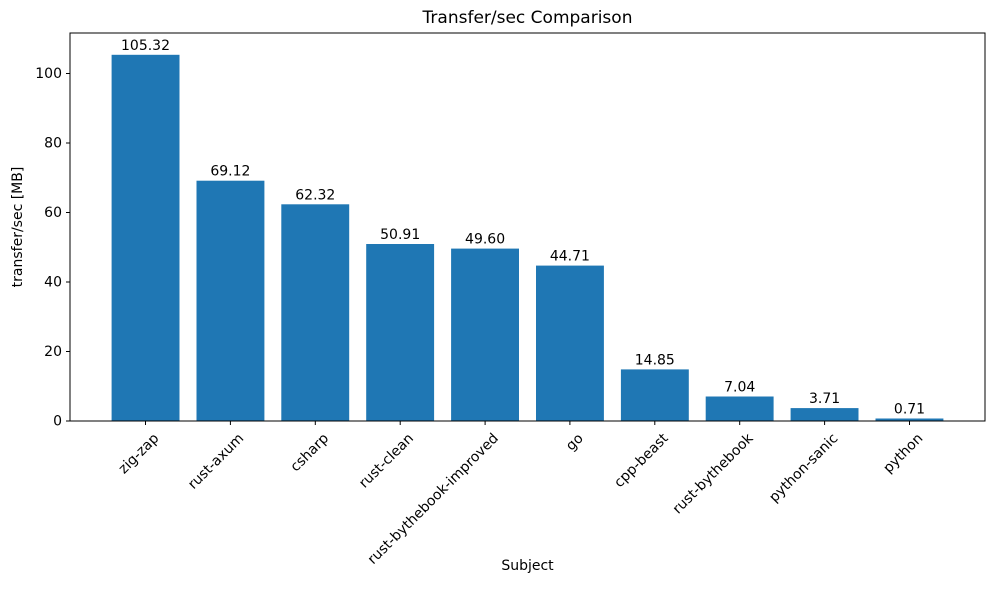 The image size is (1000, 600). What do you see at coordinates (739, 408) in the screenshot?
I see `bar-rust-bythebook` at bounding box center [739, 408].